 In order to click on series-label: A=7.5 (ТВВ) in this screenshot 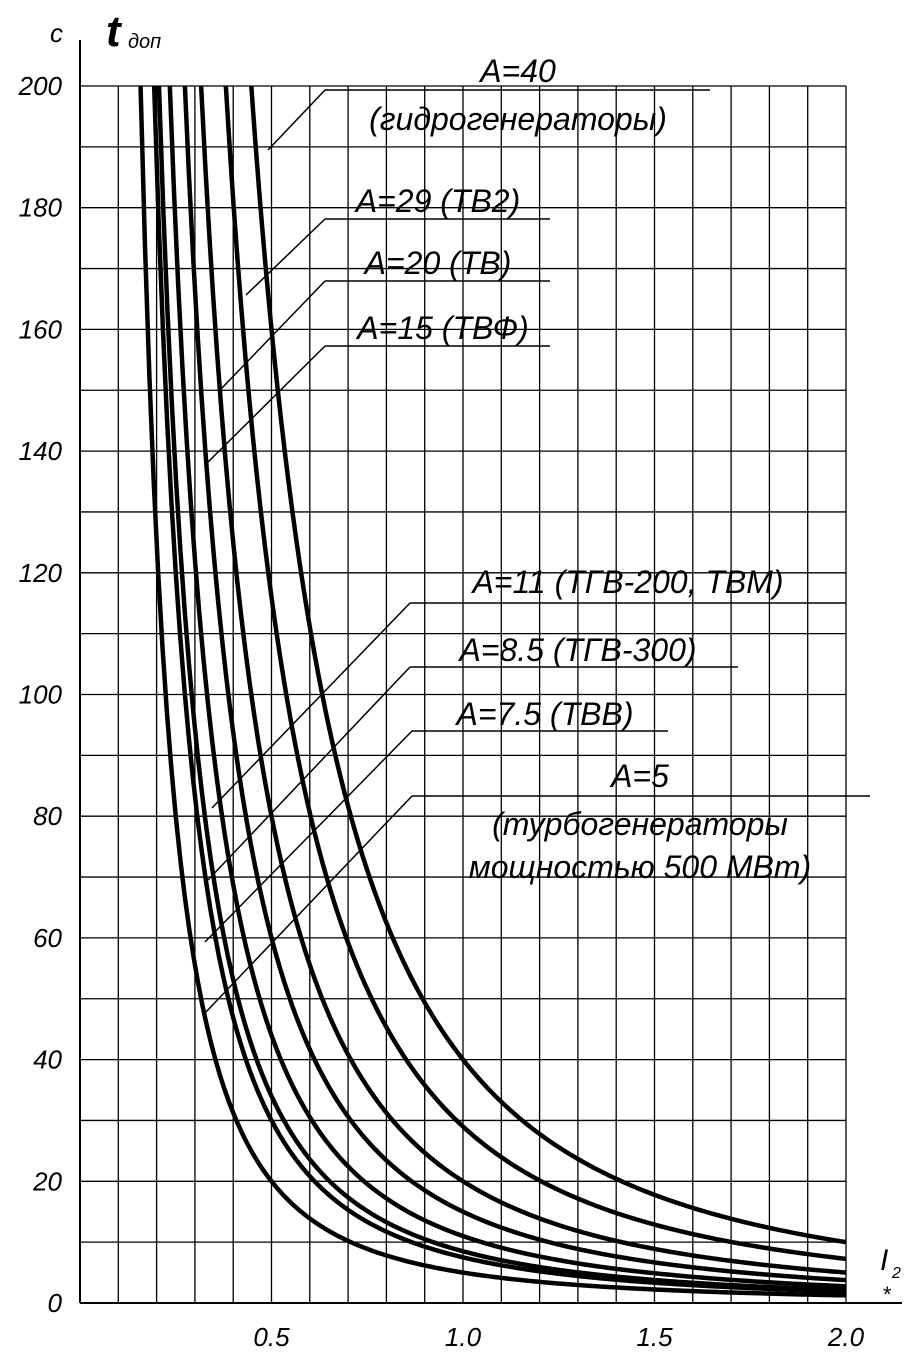, I will do `click(544, 714)`.